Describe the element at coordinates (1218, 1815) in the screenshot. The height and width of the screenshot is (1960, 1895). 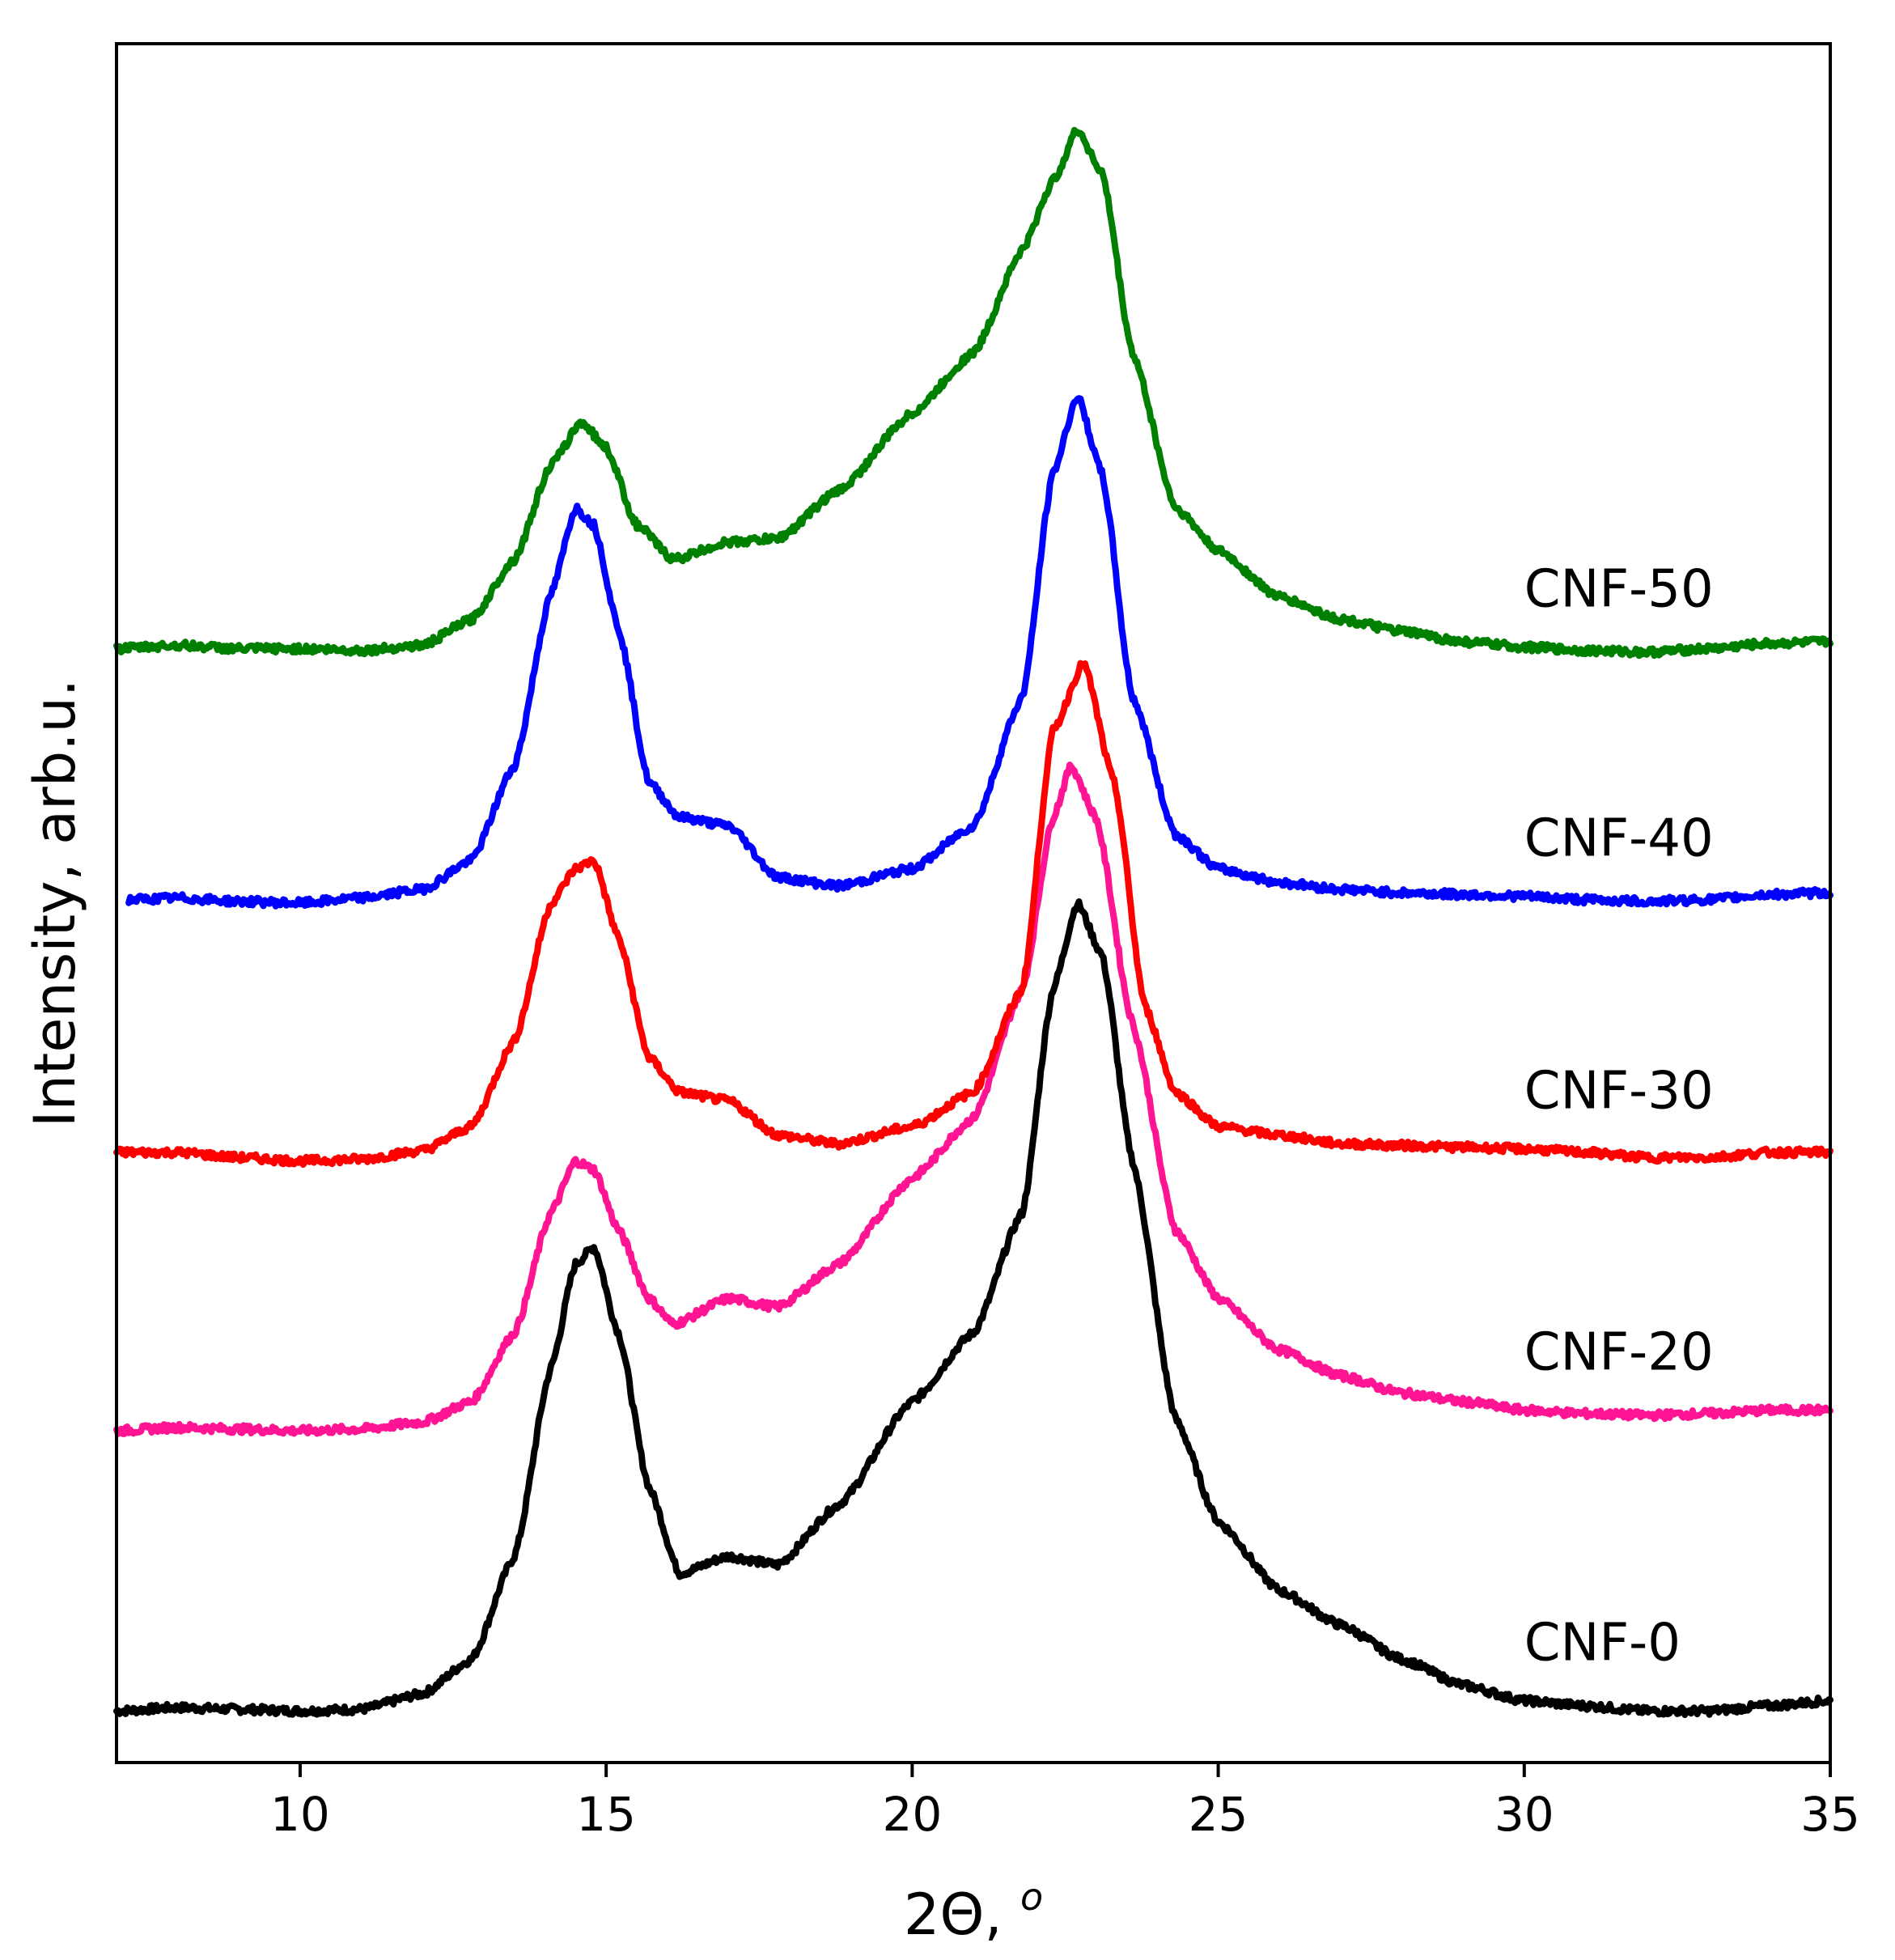
I see `x-tick-label: 25` at that location.